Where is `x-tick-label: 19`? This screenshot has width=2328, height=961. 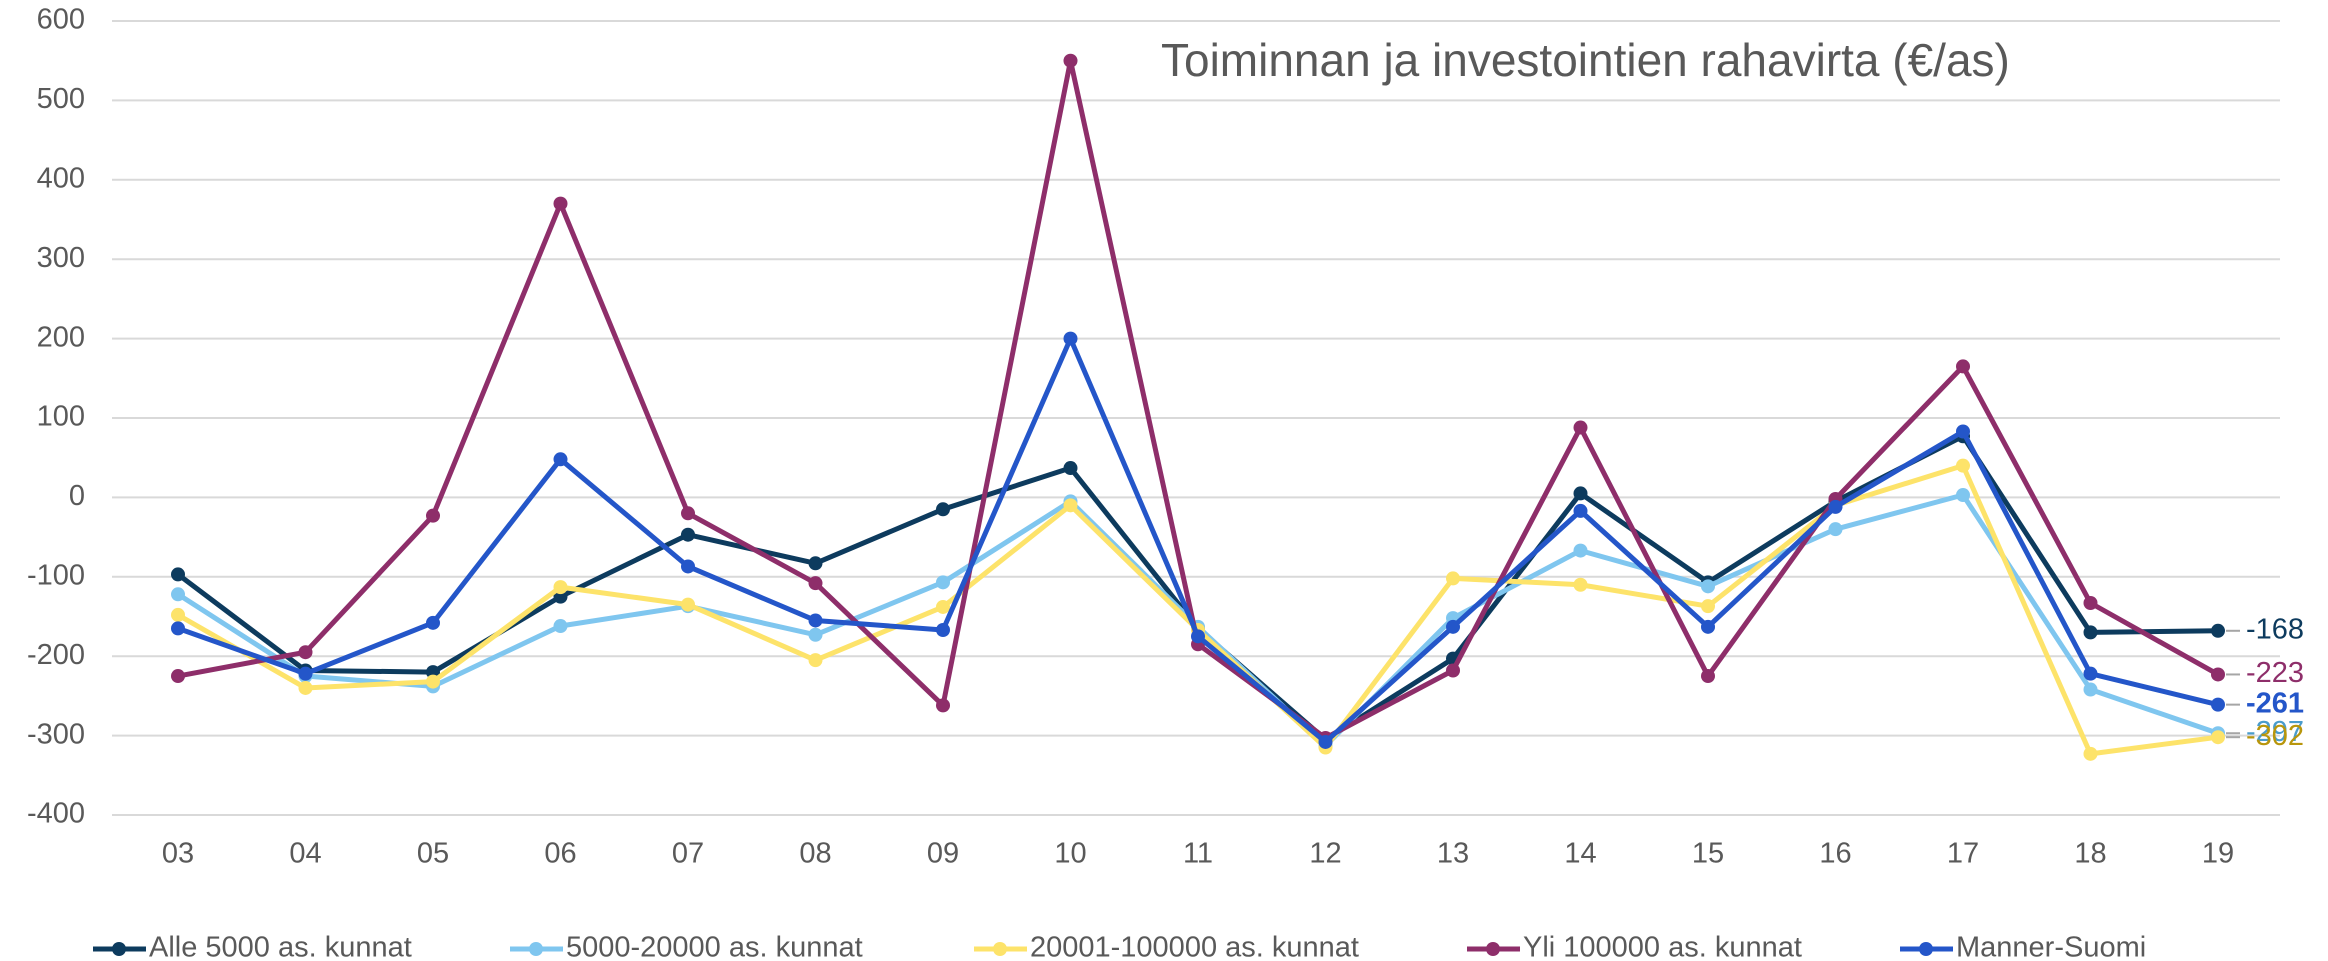
x-tick-label: 19 is located at coordinates (2218, 854).